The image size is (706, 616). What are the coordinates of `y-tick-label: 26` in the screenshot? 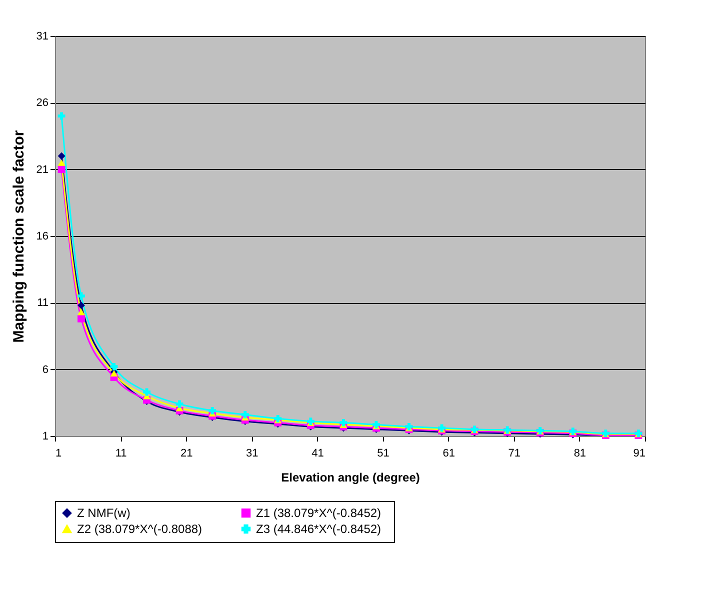 It's located at (42, 103).